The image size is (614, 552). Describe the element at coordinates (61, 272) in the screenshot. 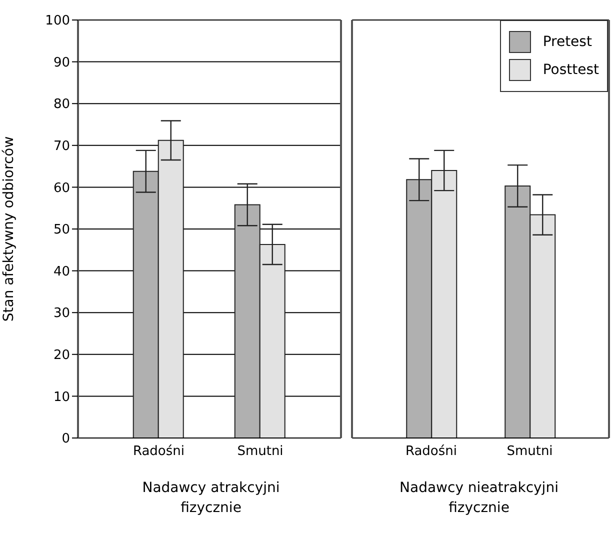

I see `y-tick-label: 40` at that location.